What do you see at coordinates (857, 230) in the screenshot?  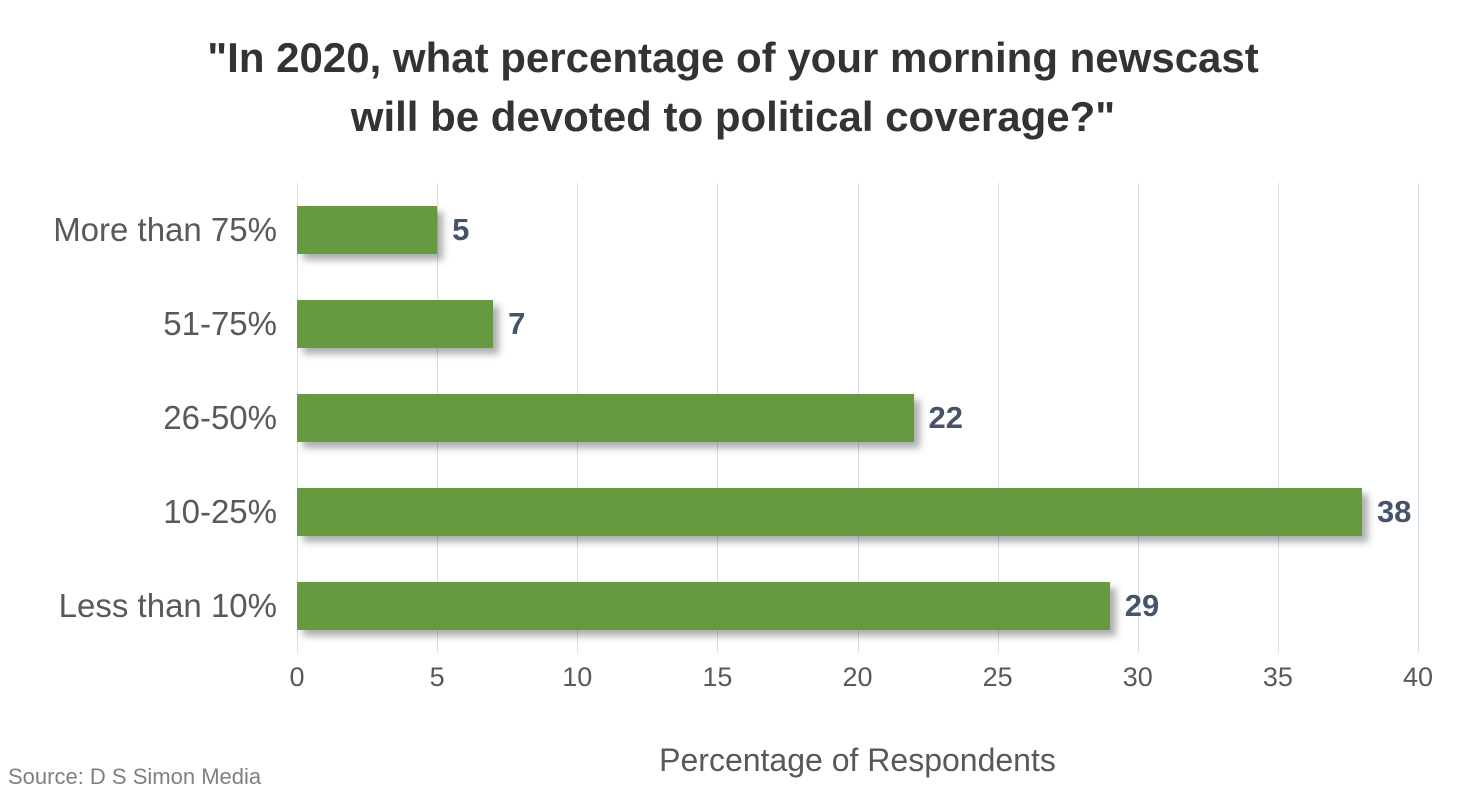 I see `bar-row: 5` at bounding box center [857, 230].